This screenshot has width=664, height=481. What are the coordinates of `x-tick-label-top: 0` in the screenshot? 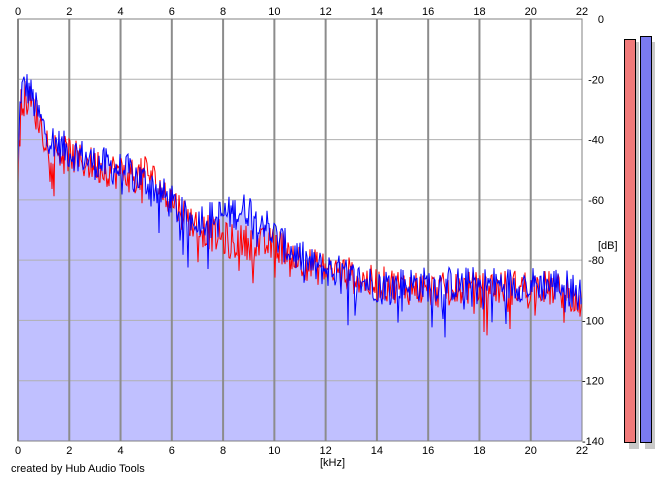 It's located at (18, 12).